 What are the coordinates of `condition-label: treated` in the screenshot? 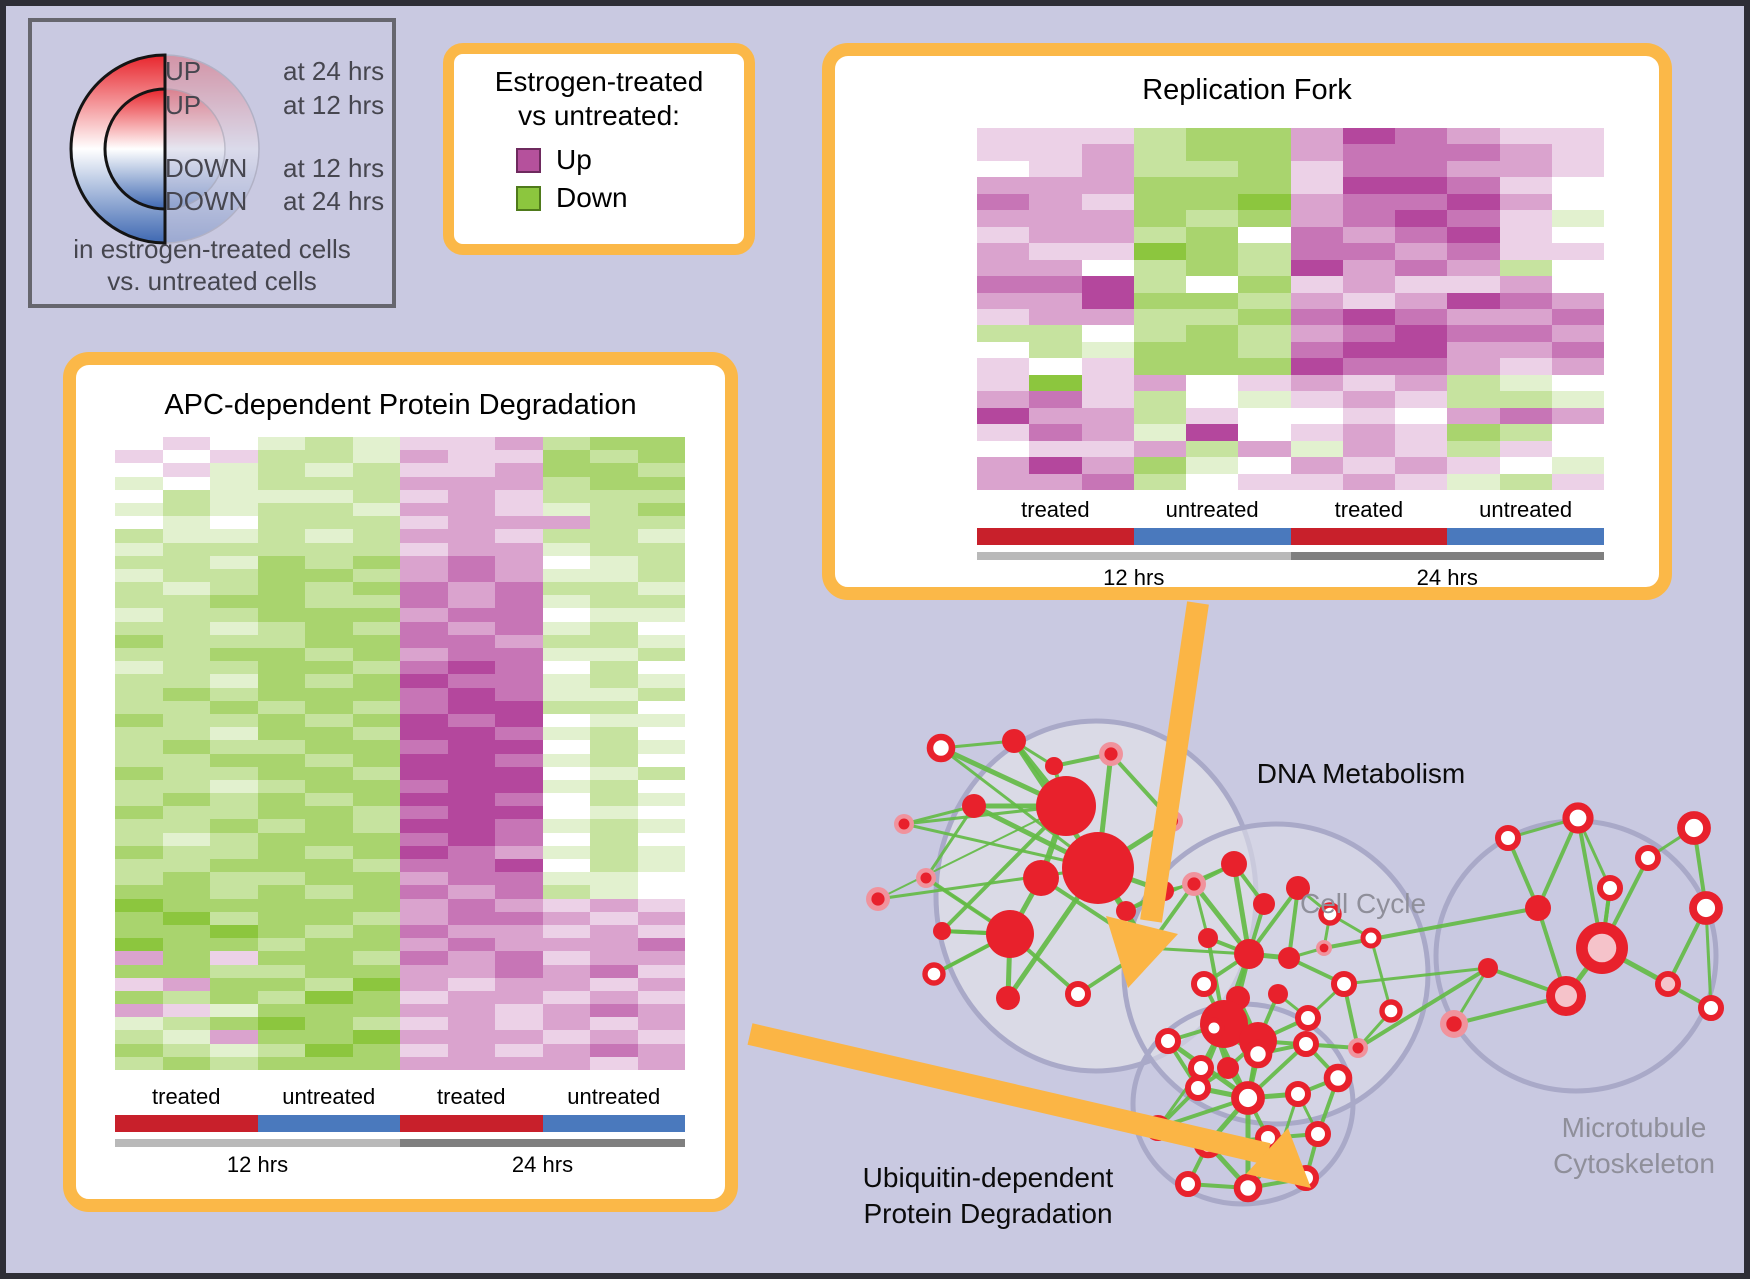 It's located at (471, 1096).